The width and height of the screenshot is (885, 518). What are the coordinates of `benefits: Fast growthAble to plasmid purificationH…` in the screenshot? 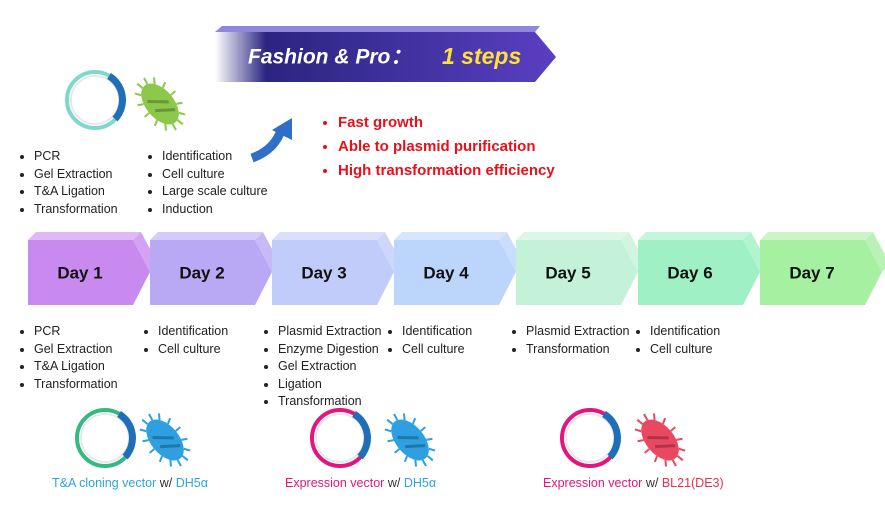 It's located at (436, 147).